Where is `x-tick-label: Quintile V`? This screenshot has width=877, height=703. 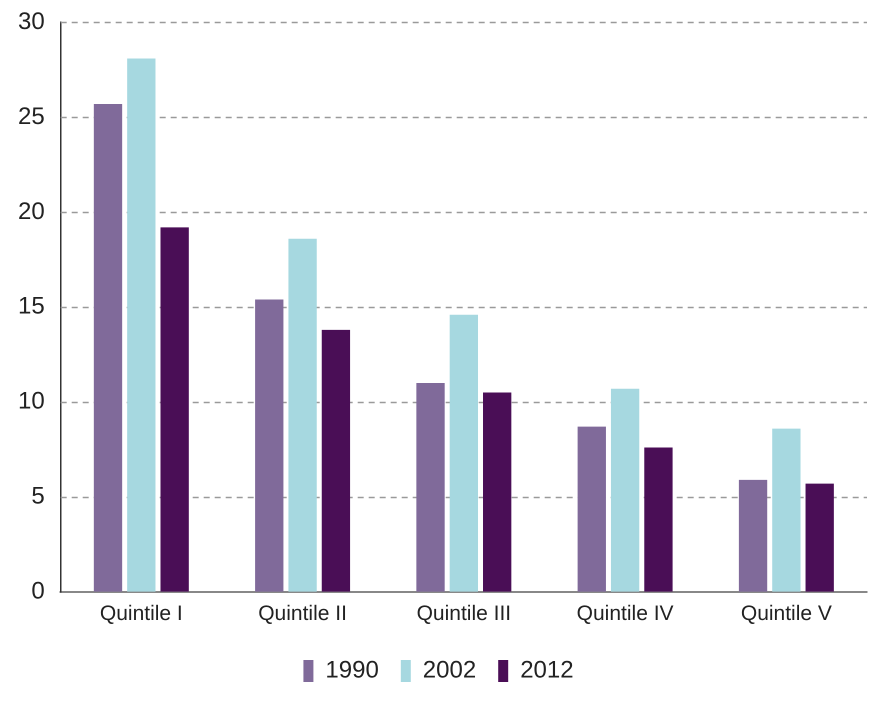 x-tick-label: Quintile V is located at coordinates (786, 614).